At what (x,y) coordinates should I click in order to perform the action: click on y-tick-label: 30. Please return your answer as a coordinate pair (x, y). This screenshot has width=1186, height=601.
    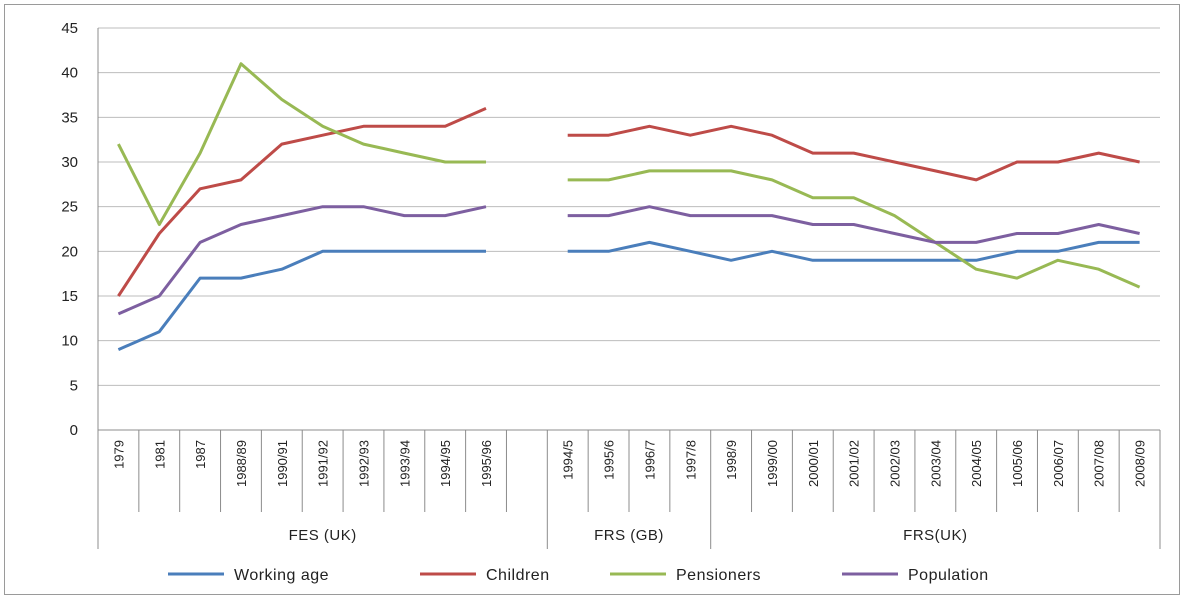
    Looking at the image, I should click on (69, 162).